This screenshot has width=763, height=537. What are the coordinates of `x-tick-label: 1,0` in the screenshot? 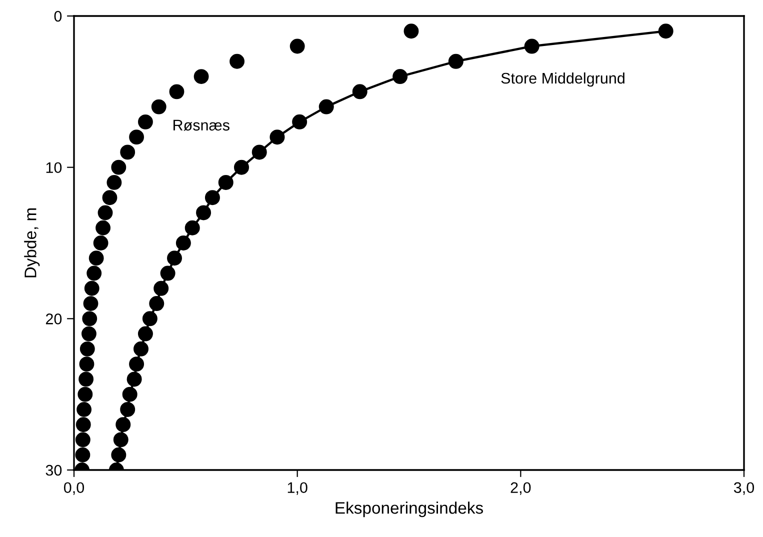 It's located at (298, 488).